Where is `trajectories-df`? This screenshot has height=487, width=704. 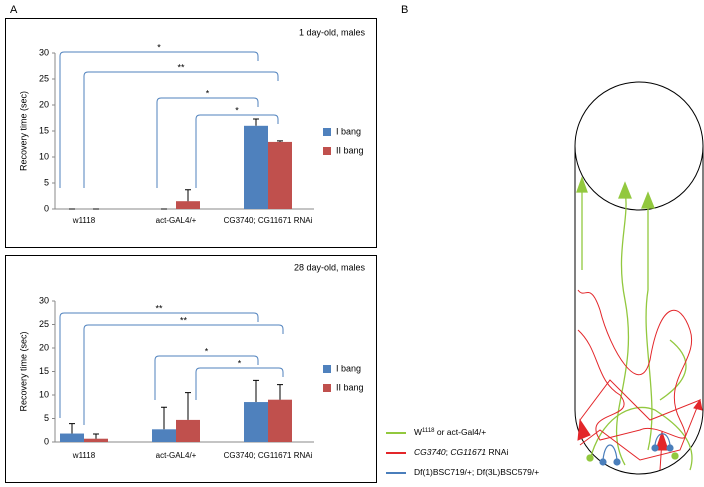
trajectories-df is located at coordinates (636, 449).